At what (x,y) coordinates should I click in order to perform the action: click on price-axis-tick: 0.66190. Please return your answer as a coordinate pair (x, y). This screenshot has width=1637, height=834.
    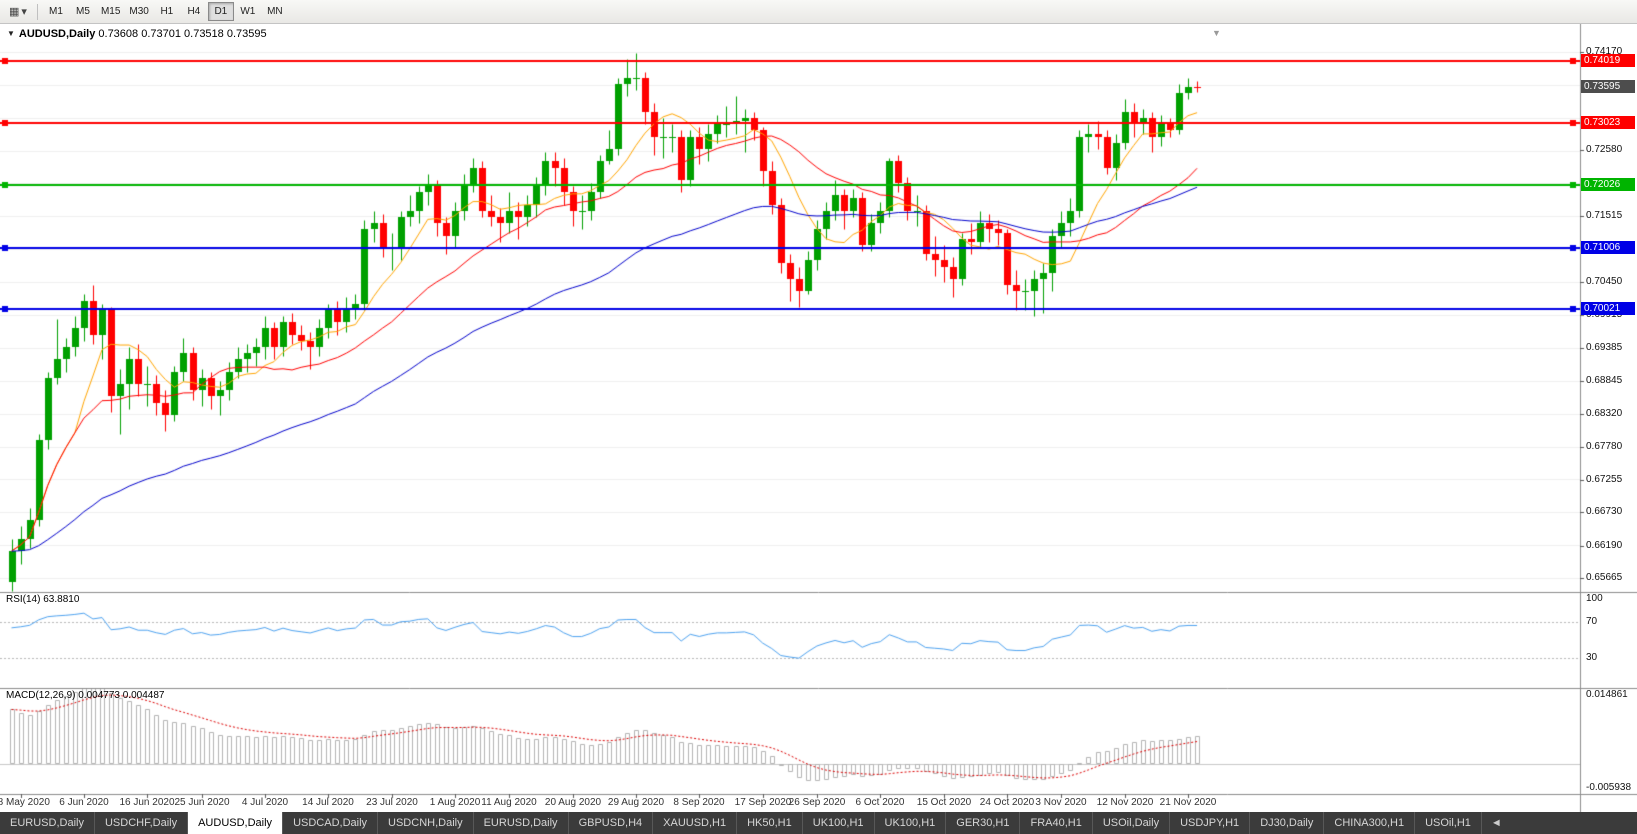
    Looking at the image, I should click on (1604, 545).